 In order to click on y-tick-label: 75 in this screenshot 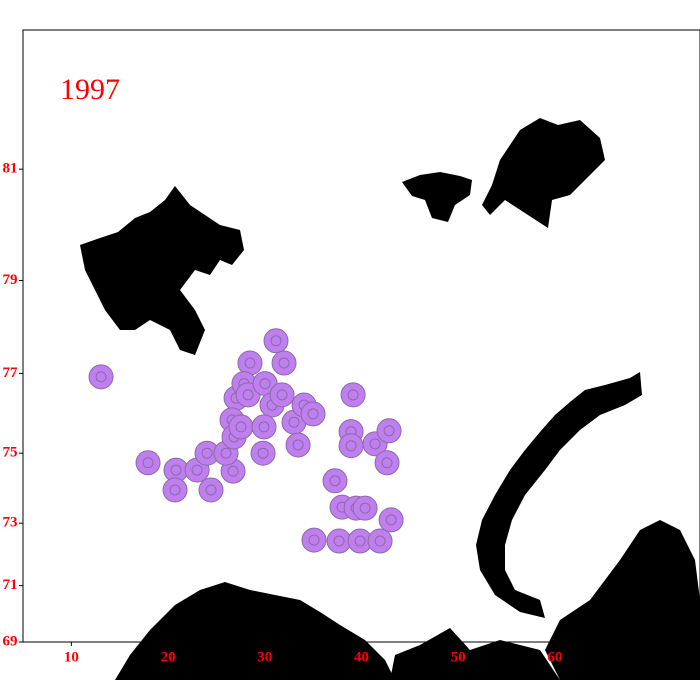, I will do `click(10, 453)`.